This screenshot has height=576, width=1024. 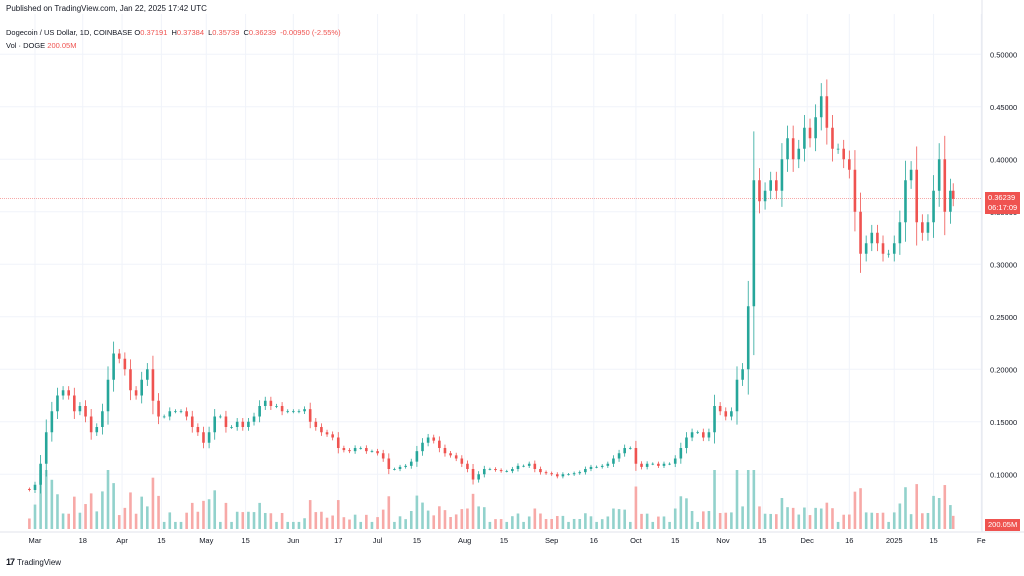 What do you see at coordinates (122, 540) in the screenshot?
I see `x-tick-label: Apr` at bounding box center [122, 540].